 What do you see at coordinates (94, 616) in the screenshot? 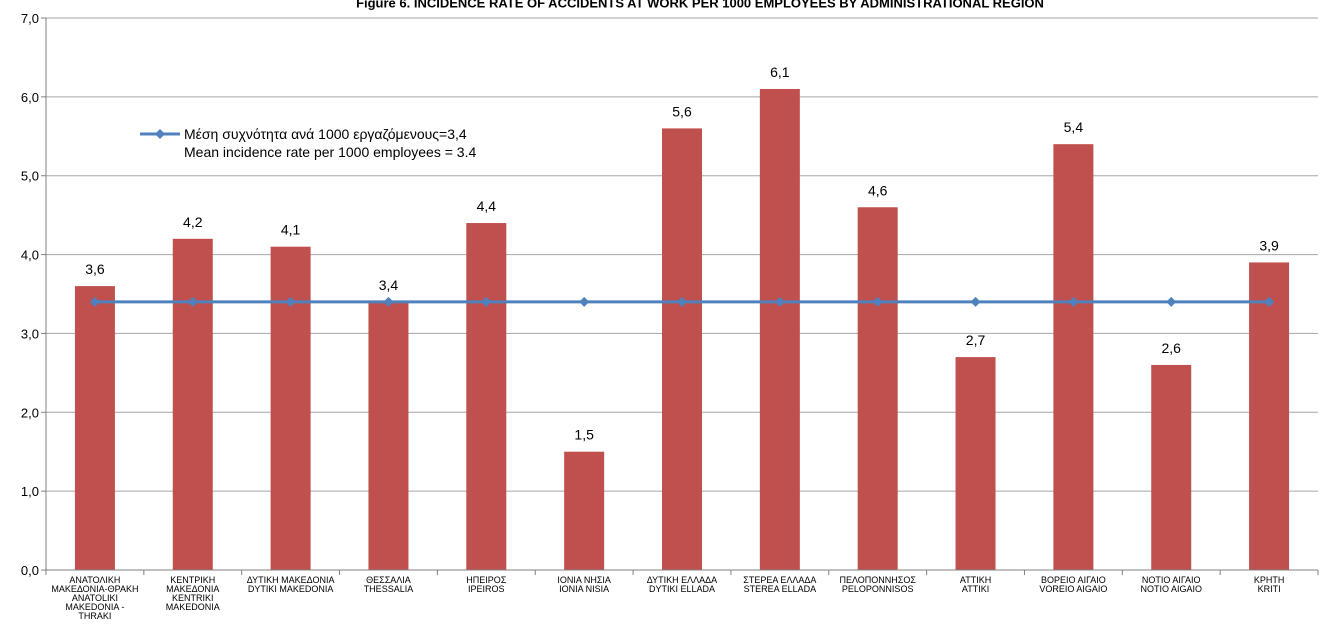
I see `category-label-line: THRAKI` at bounding box center [94, 616].